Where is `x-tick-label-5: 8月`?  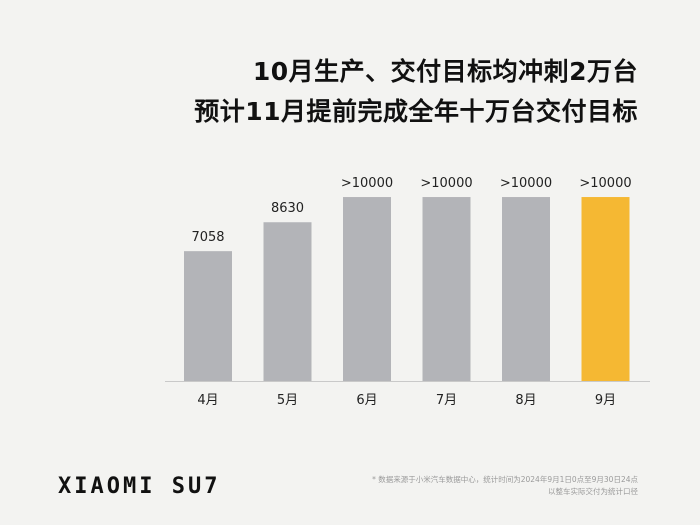
x-tick-label-5: 8月 is located at coordinates (525, 400).